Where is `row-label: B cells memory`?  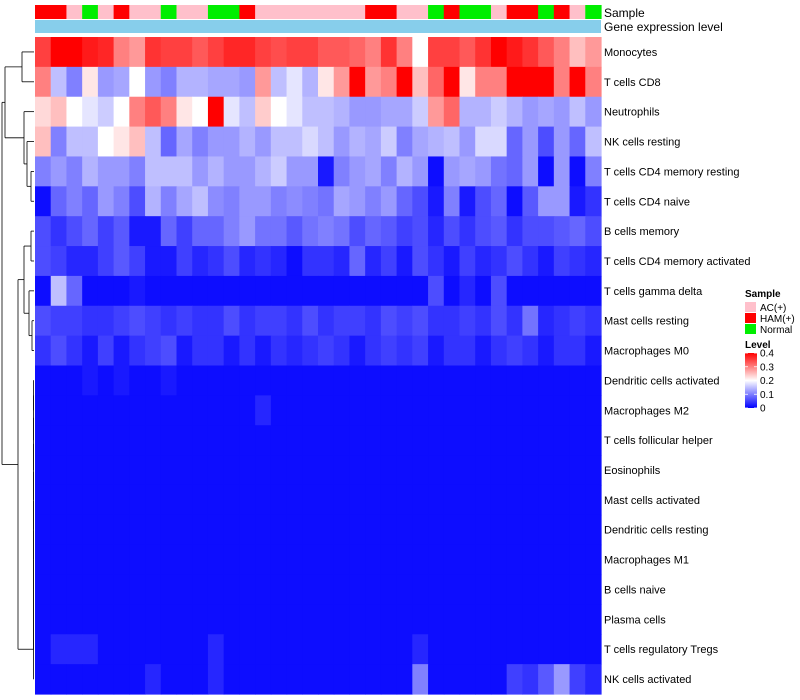 row-label: B cells memory is located at coordinates (642, 232).